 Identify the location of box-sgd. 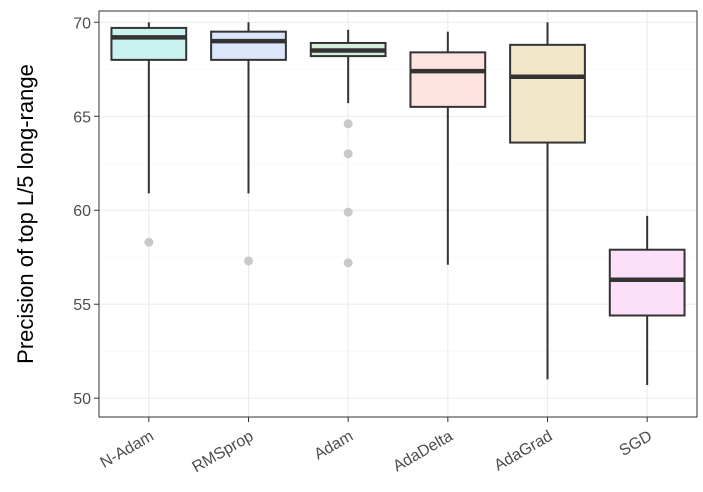
(647, 300).